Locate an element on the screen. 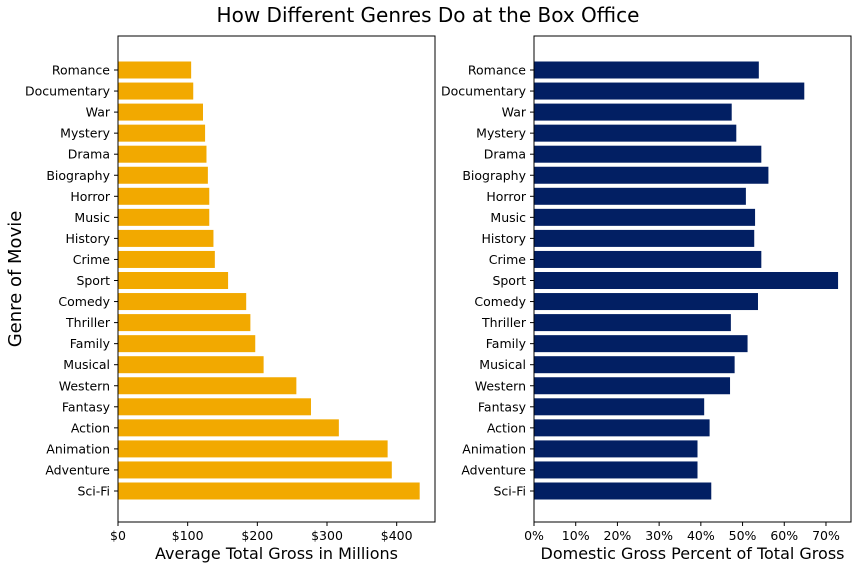  xtick-label: $200 is located at coordinates (257, 535).